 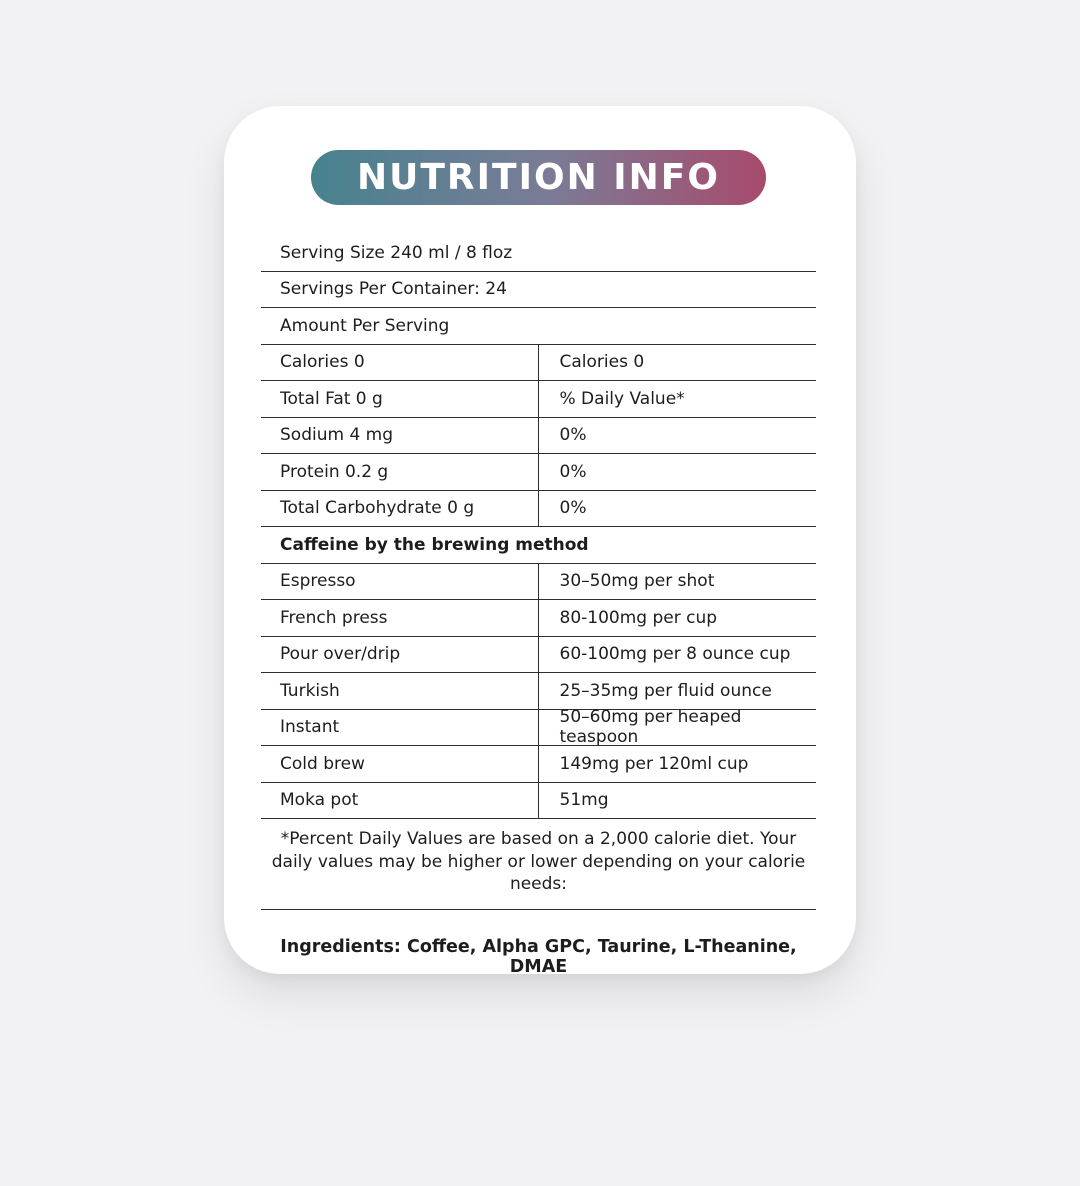 What do you see at coordinates (538, 290) in the screenshot?
I see `servings-per-container-row: Servings Per Container: 24` at bounding box center [538, 290].